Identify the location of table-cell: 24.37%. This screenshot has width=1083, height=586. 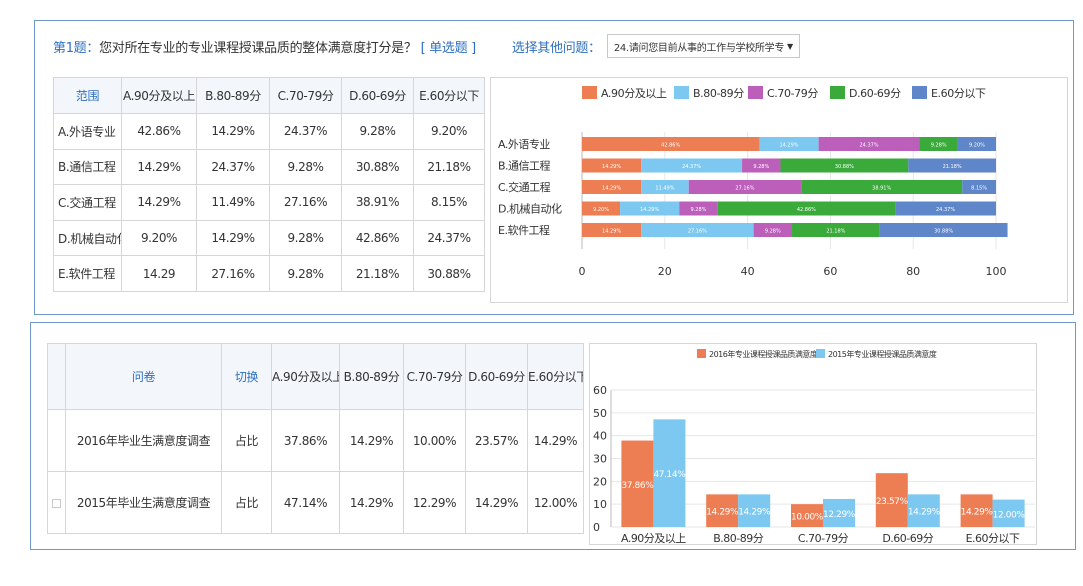
(305, 131).